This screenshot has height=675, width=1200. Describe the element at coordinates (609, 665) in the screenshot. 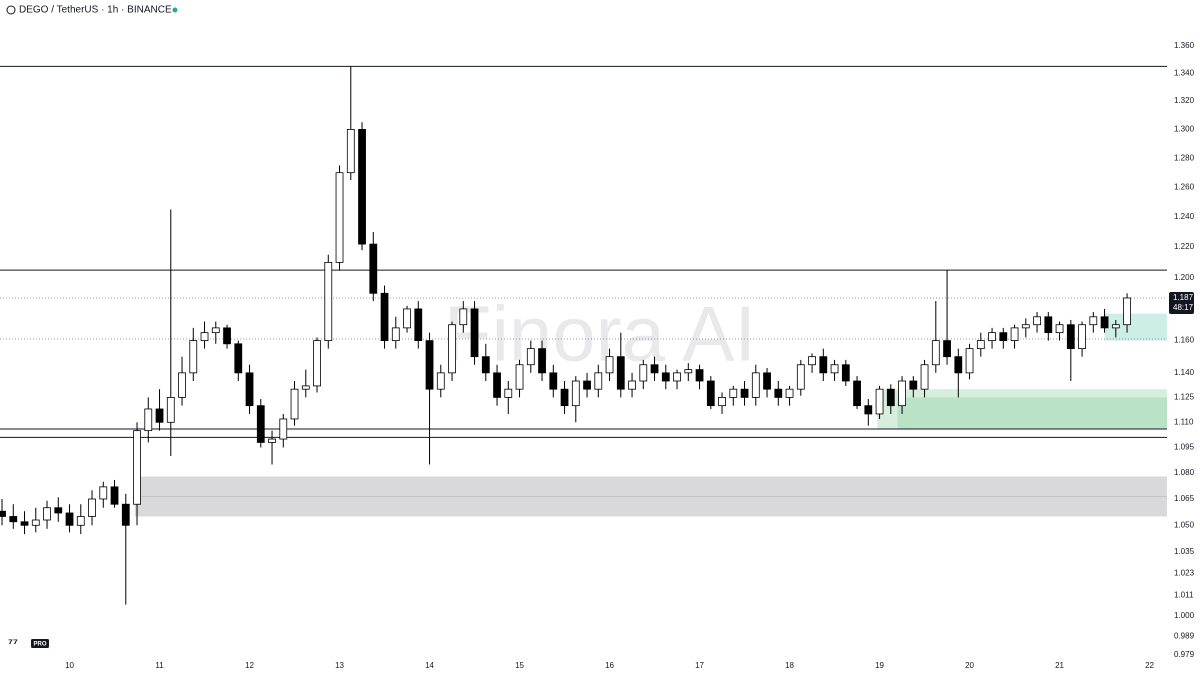

I see `x-tick-label: 16` at that location.